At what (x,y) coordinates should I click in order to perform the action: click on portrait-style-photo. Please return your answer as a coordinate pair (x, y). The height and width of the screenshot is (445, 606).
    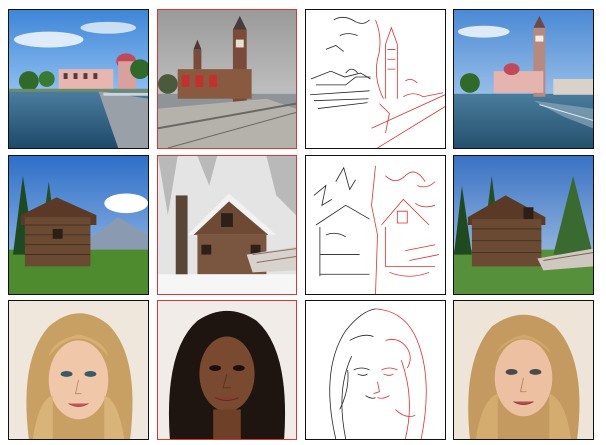
    Looking at the image, I should click on (227, 370).